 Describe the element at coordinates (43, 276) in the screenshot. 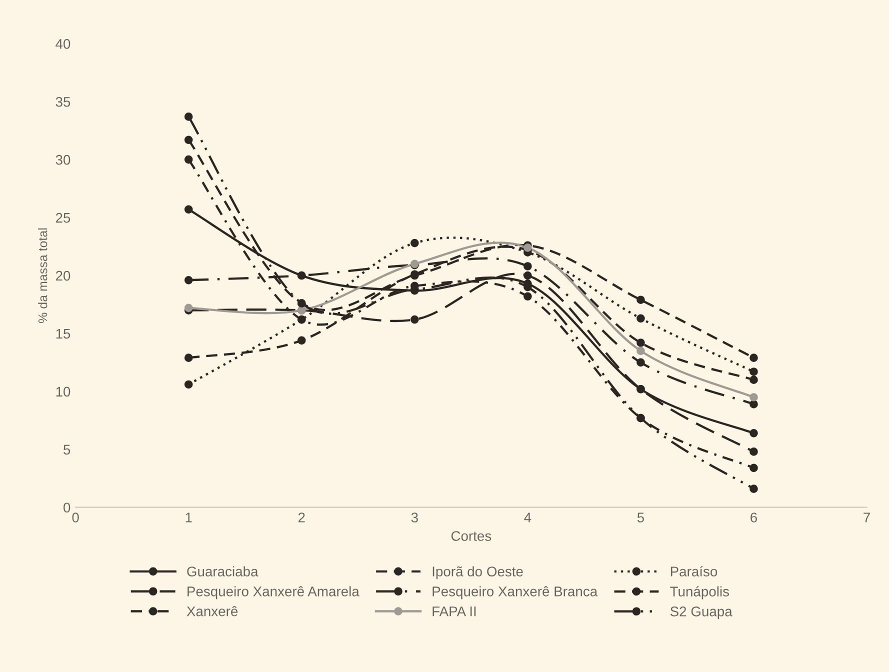

I see `y-axis-title: % da massa total` at that location.